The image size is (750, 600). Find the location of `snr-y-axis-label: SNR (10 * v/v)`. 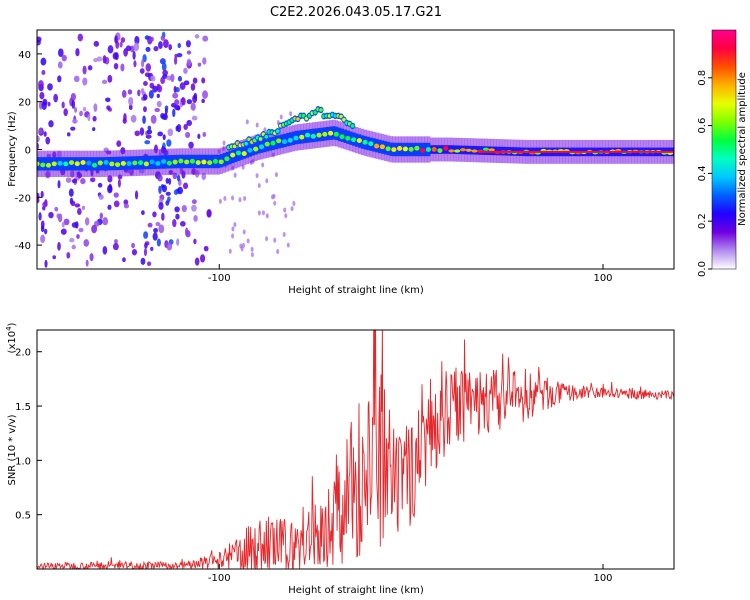

snr-y-axis-label: SNR (10 * v/v) is located at coordinates (12, 449).